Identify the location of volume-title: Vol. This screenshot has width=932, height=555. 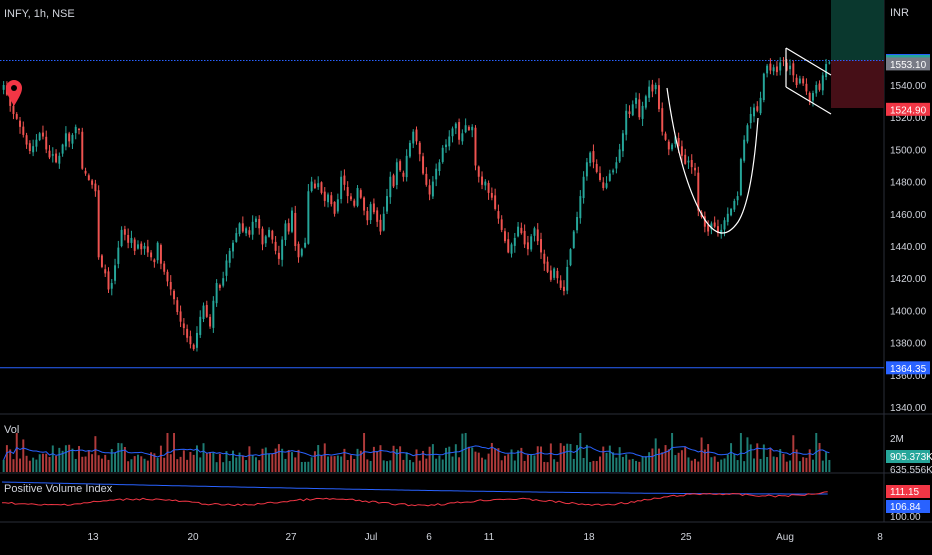
(11, 430).